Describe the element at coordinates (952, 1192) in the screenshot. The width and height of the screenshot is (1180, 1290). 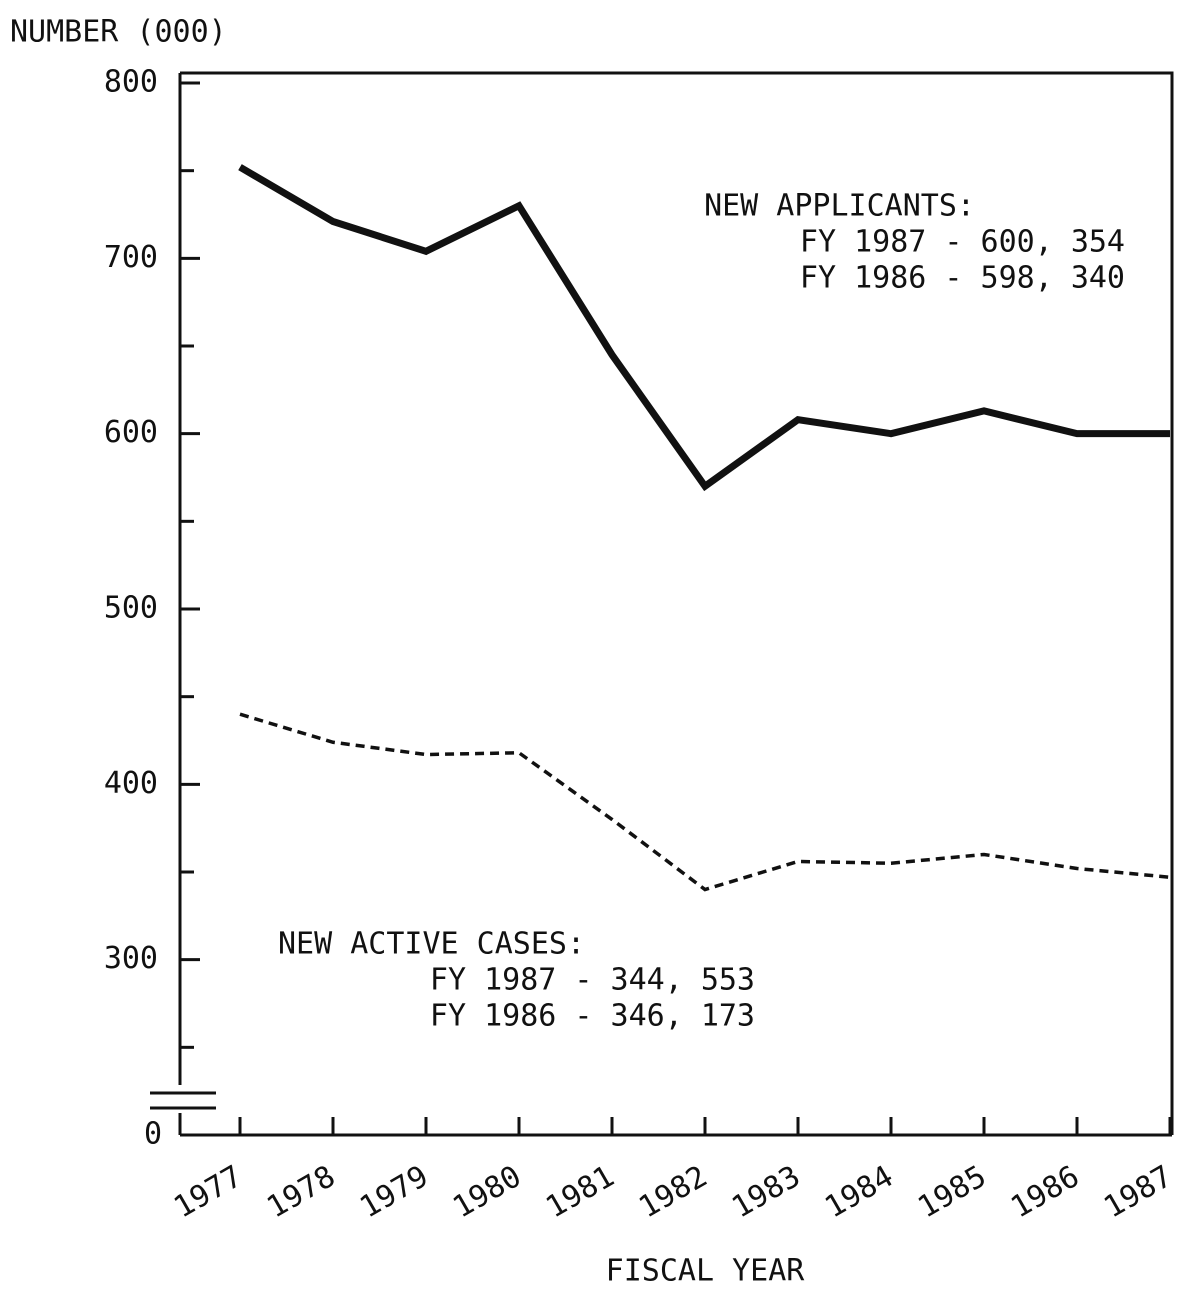
I see `x-tick-label: 1985` at that location.